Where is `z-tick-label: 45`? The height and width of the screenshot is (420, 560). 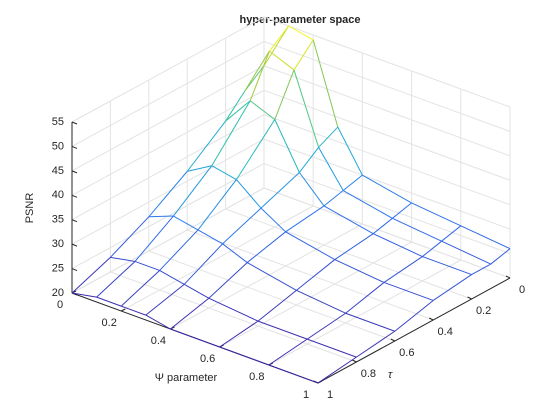 z-tick-label: 45 is located at coordinates (58, 171).